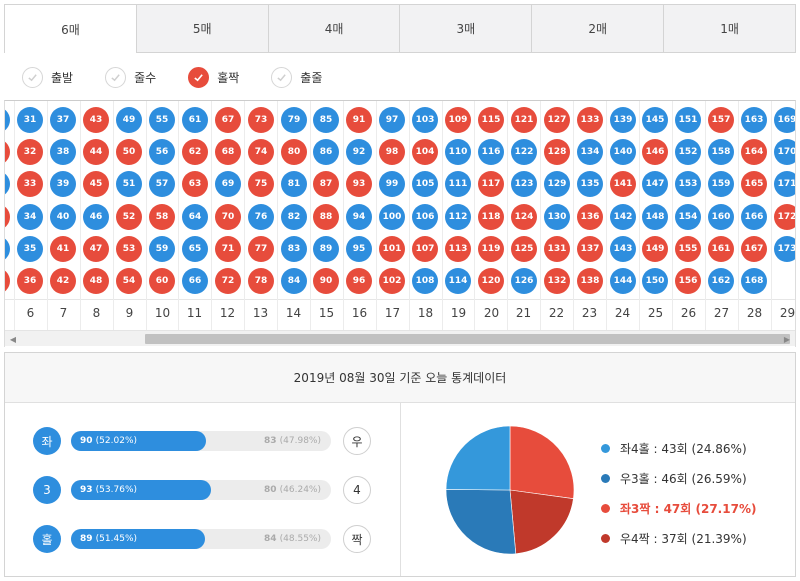 Image resolution: width=800 pixels, height=581 pixels. I want to click on horizontal-scrollbar: ◀ ▶, so click(400, 338).